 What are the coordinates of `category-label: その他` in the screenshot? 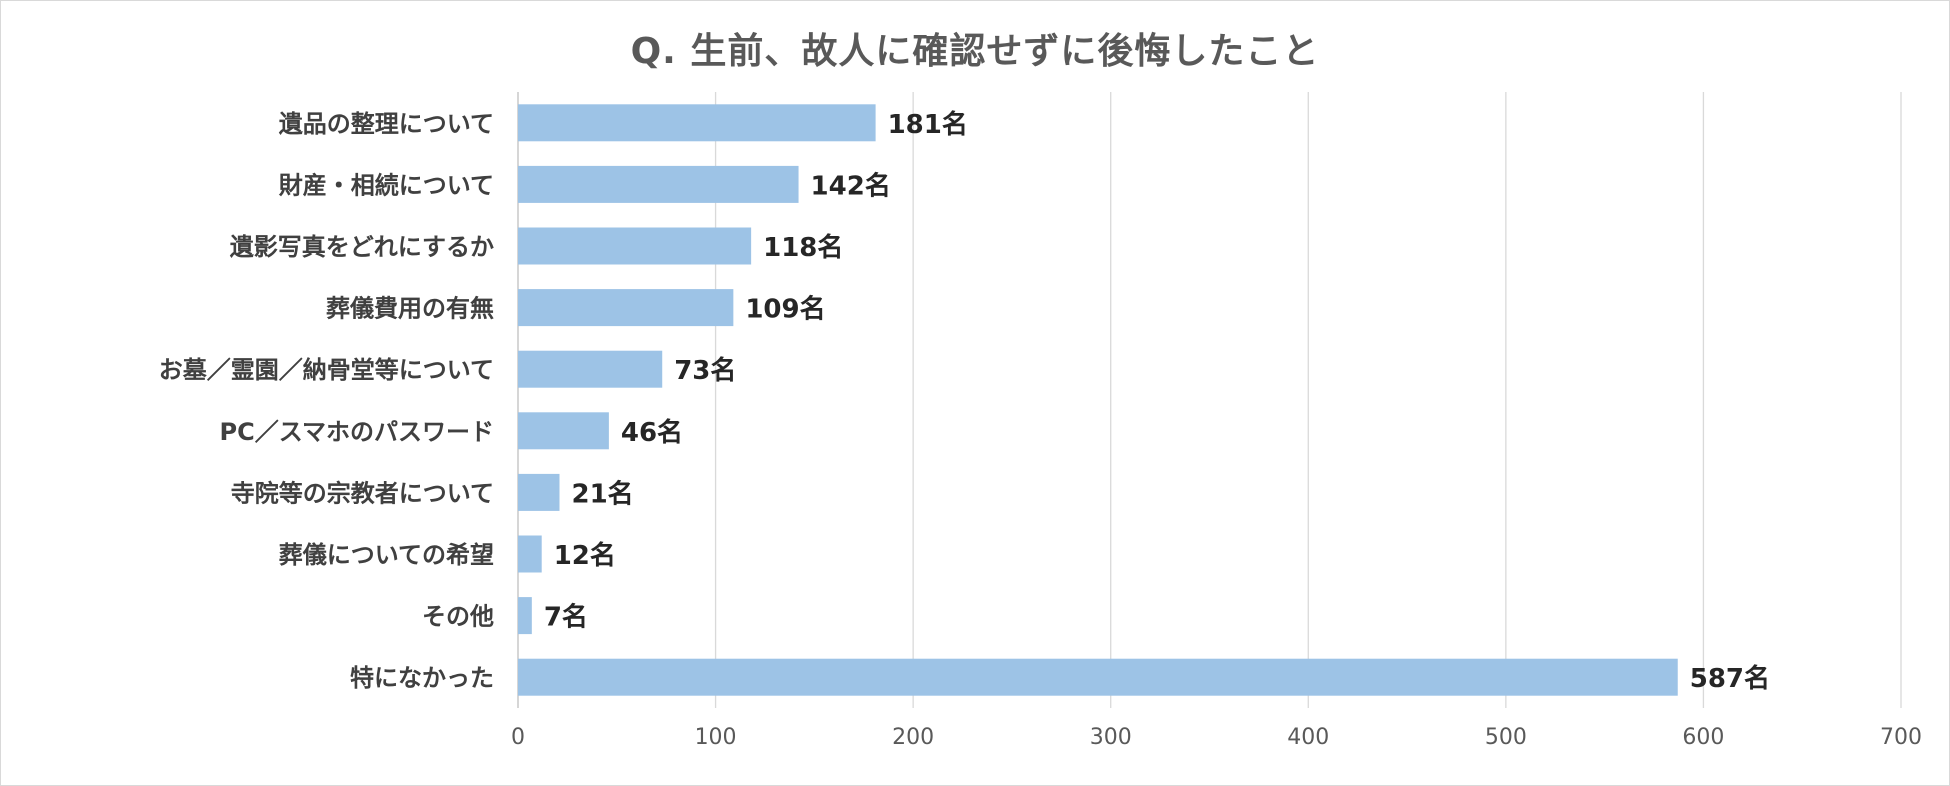 It's located at (458, 617).